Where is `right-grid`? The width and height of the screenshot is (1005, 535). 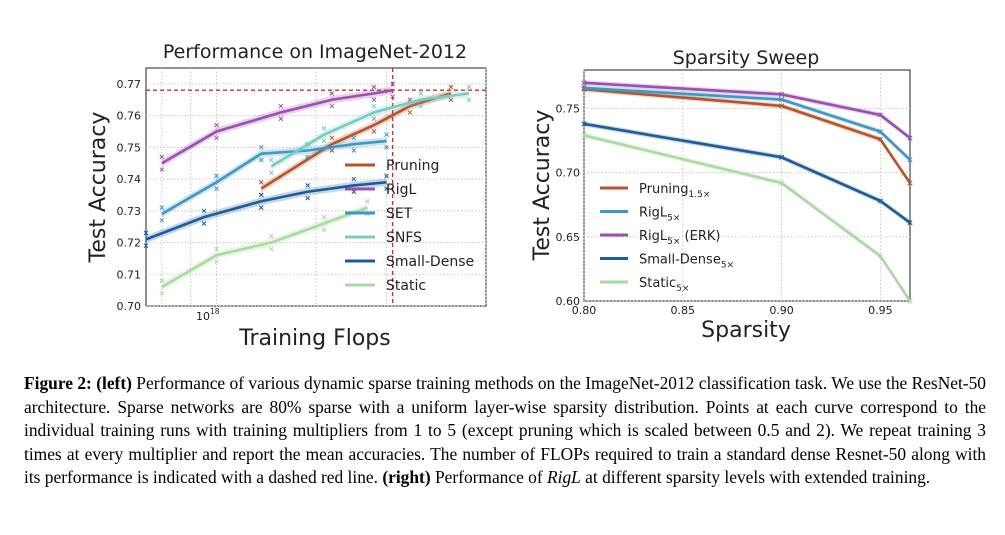
right-grid is located at coordinates (746, 186).